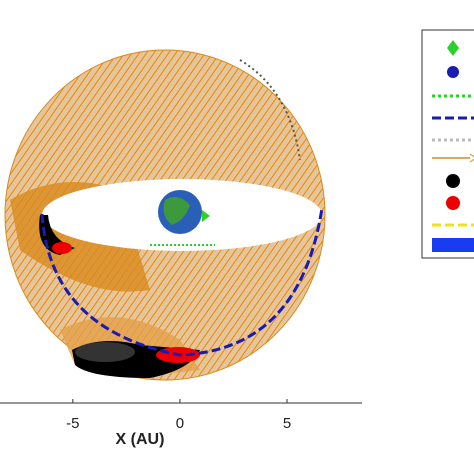 This screenshot has width=474, height=474. I want to click on x-tick-label: 5, so click(287, 423).